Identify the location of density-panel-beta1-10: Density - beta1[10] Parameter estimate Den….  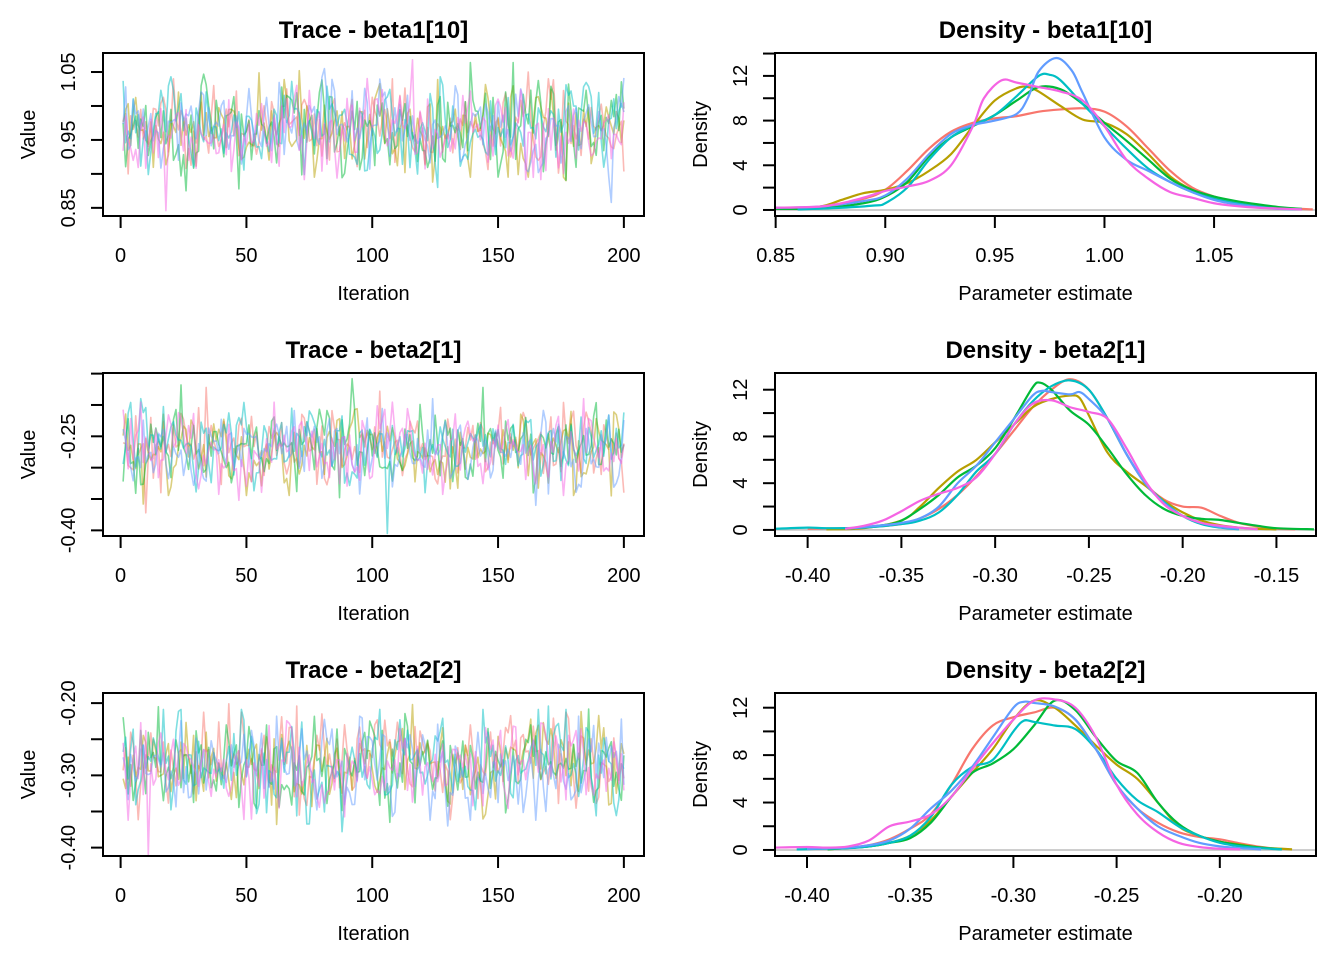
(1003, 161).